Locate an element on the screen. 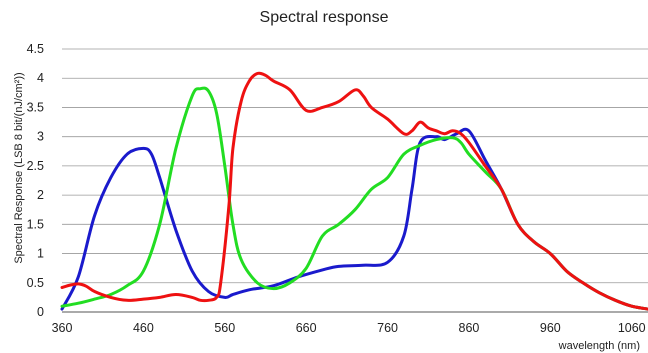 The width and height of the screenshot is (648, 353). y-tick-label: 0.5 is located at coordinates (35, 283).